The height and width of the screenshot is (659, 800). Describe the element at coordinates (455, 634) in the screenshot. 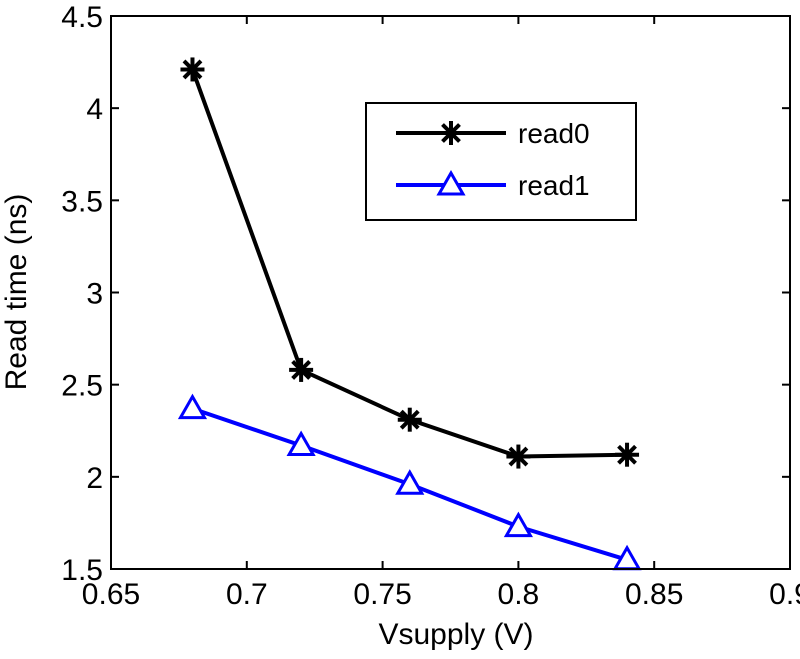

I see `x-axis-label: Vsupply (V)` at that location.